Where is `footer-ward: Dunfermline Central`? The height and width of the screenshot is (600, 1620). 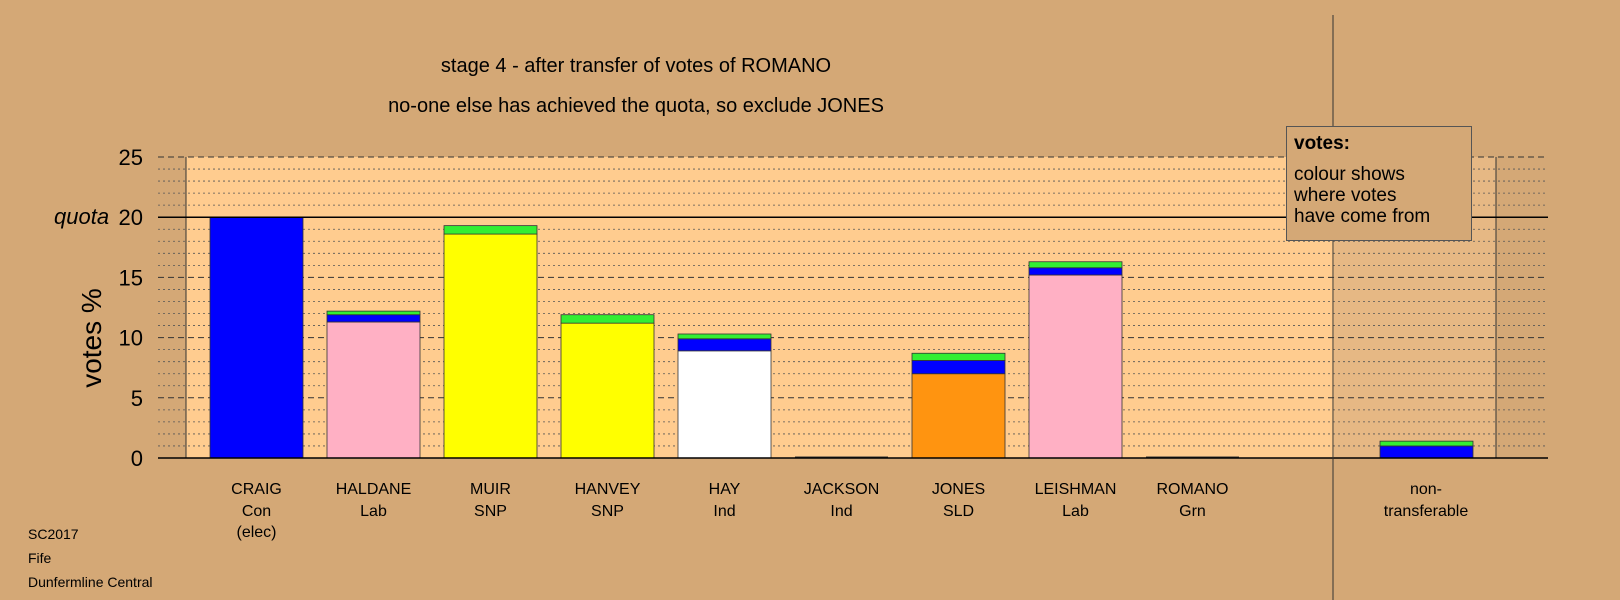 footer-ward: Dunfermline Central is located at coordinates (90, 582).